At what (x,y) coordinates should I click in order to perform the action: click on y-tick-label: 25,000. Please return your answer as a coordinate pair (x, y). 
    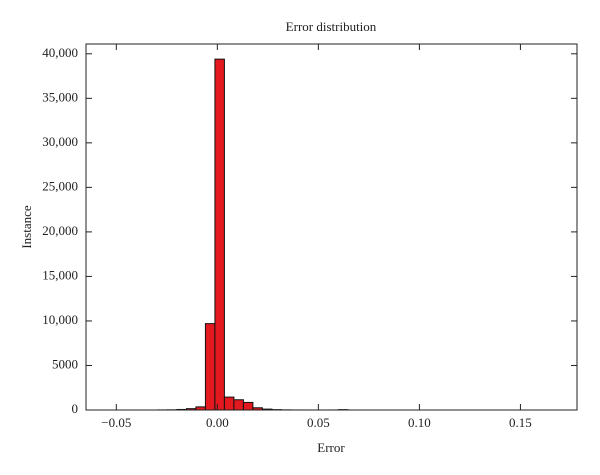
    Looking at the image, I should click on (60, 185).